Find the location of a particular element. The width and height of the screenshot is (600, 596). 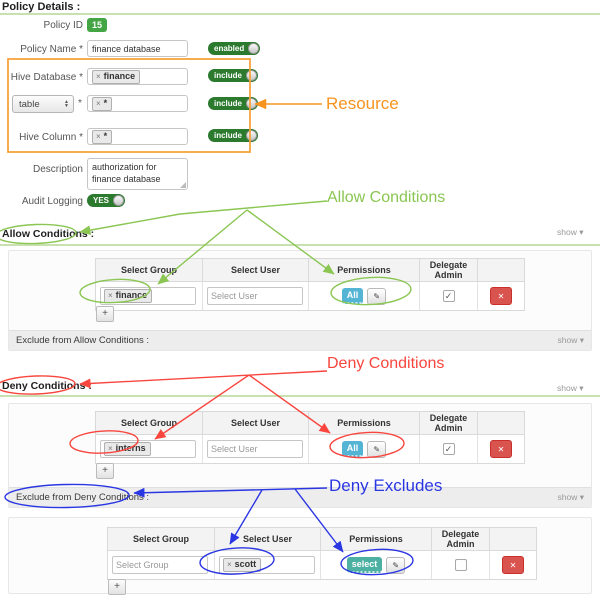

table-row-cell-group: × interns is located at coordinates (149, 449).